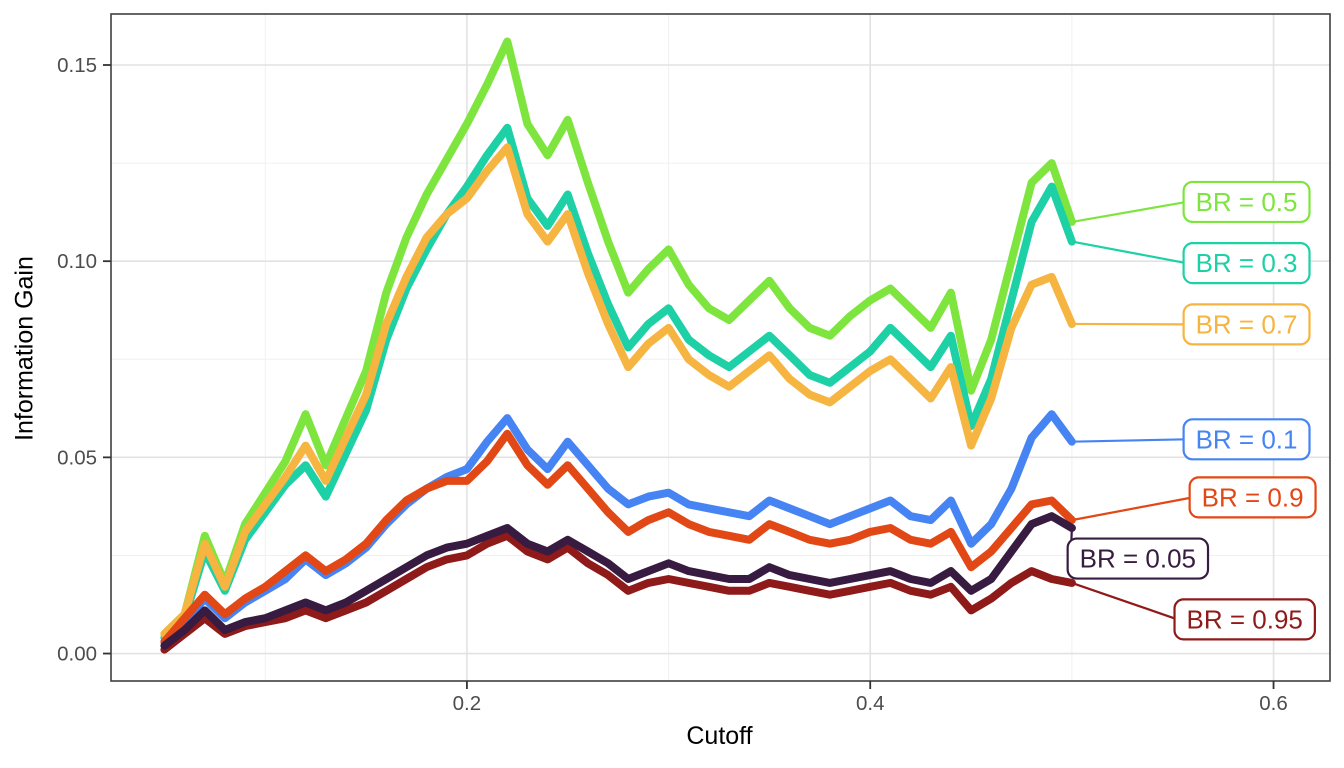  Describe the element at coordinates (1124, 601) in the screenshot. I see `label-leader-br-0.95` at that location.